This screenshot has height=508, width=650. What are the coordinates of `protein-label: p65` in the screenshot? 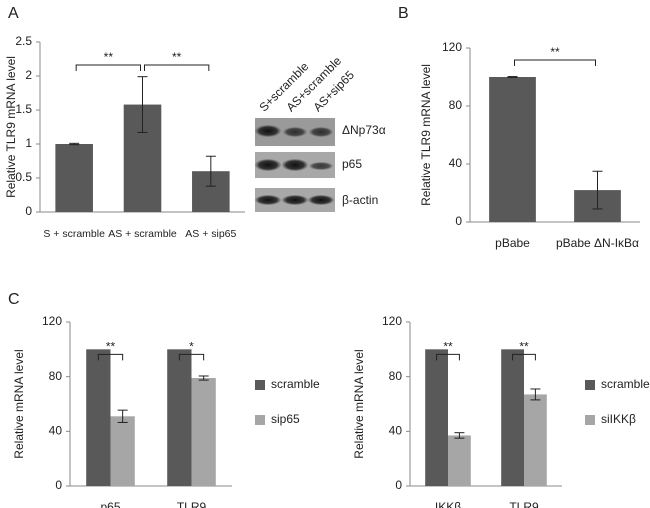 It's located at (352, 164).